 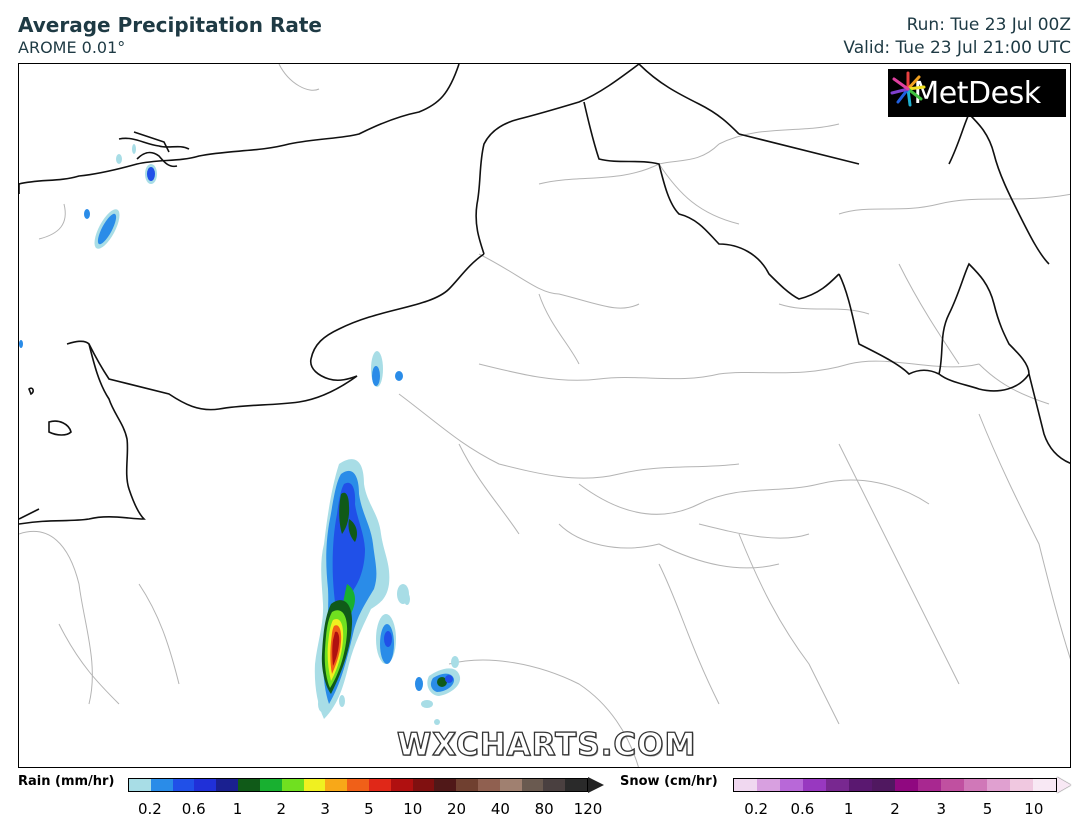 What do you see at coordinates (895, 809) in the screenshot?
I see `snow-tick-label: 2` at bounding box center [895, 809].